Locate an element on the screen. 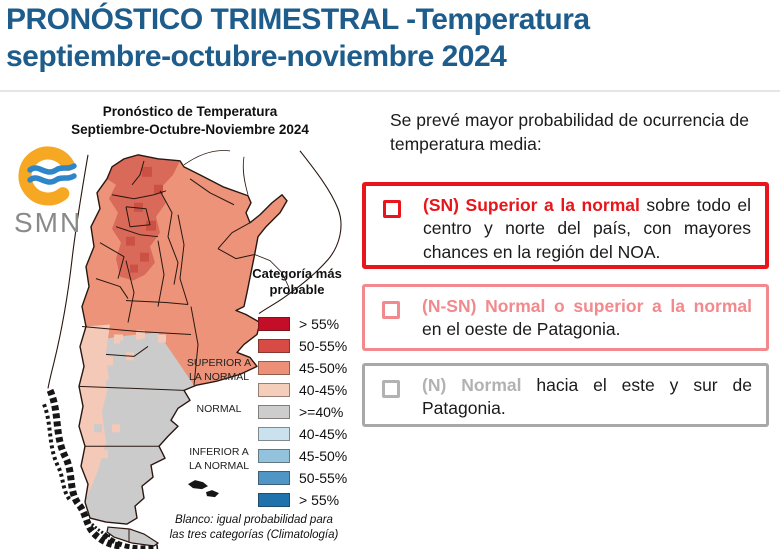  province-borders is located at coordinates (166, 303).